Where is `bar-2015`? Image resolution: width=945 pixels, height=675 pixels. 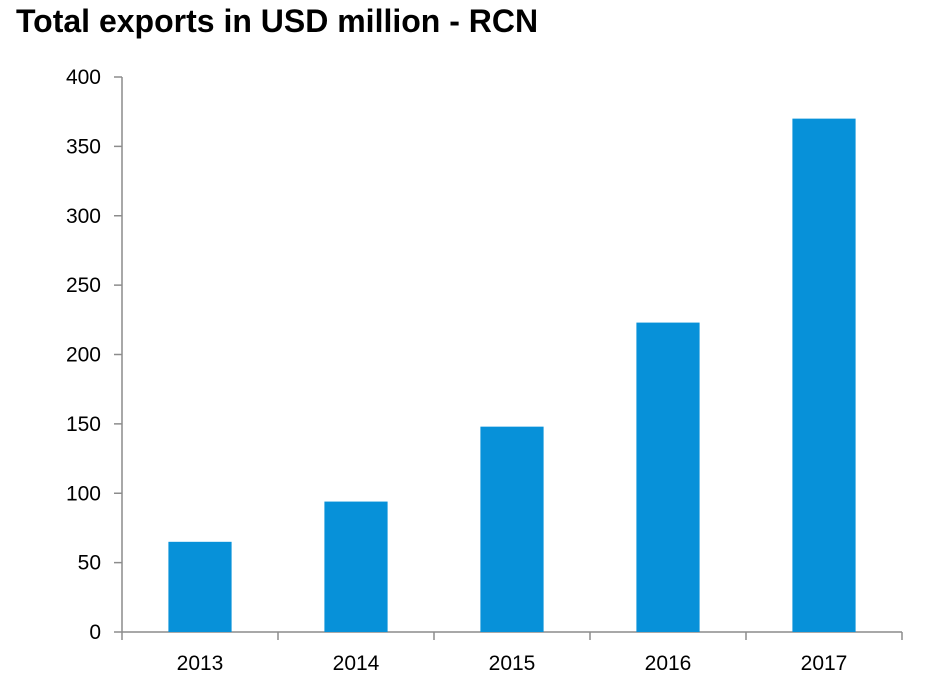
bar-2015 is located at coordinates (512, 529).